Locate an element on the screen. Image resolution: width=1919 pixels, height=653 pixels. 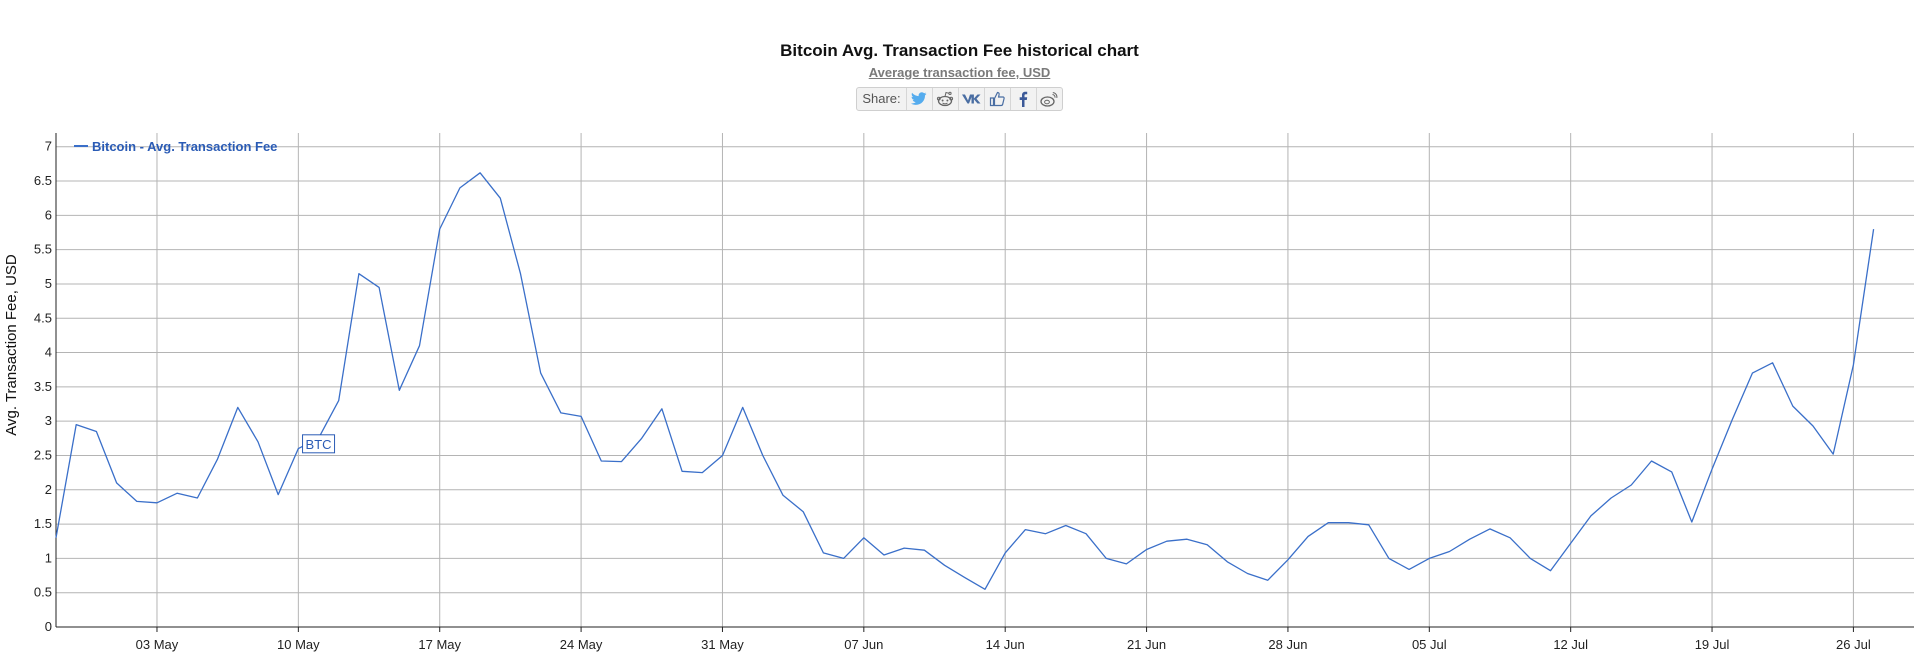
y-tick-label: 1 is located at coordinates (48, 557).